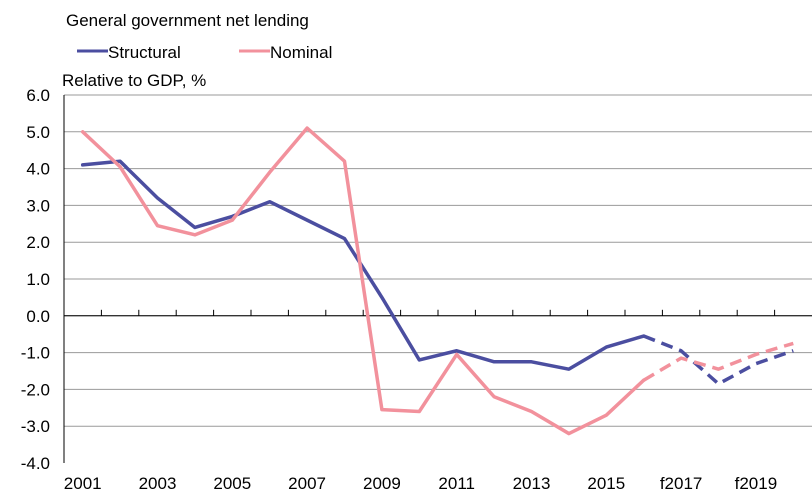 This screenshot has width=812, height=500. What do you see at coordinates (38, 169) in the screenshot?
I see `y-tick-label: 4.0` at bounding box center [38, 169].